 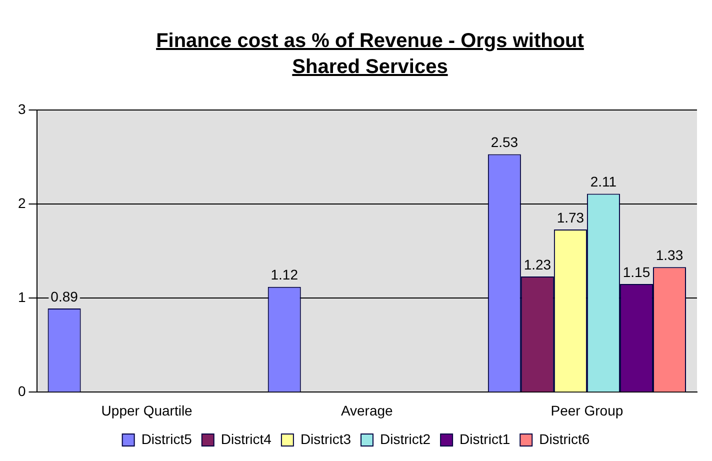 What do you see at coordinates (538, 264) in the screenshot?
I see `data-label: 1.23` at bounding box center [538, 264].